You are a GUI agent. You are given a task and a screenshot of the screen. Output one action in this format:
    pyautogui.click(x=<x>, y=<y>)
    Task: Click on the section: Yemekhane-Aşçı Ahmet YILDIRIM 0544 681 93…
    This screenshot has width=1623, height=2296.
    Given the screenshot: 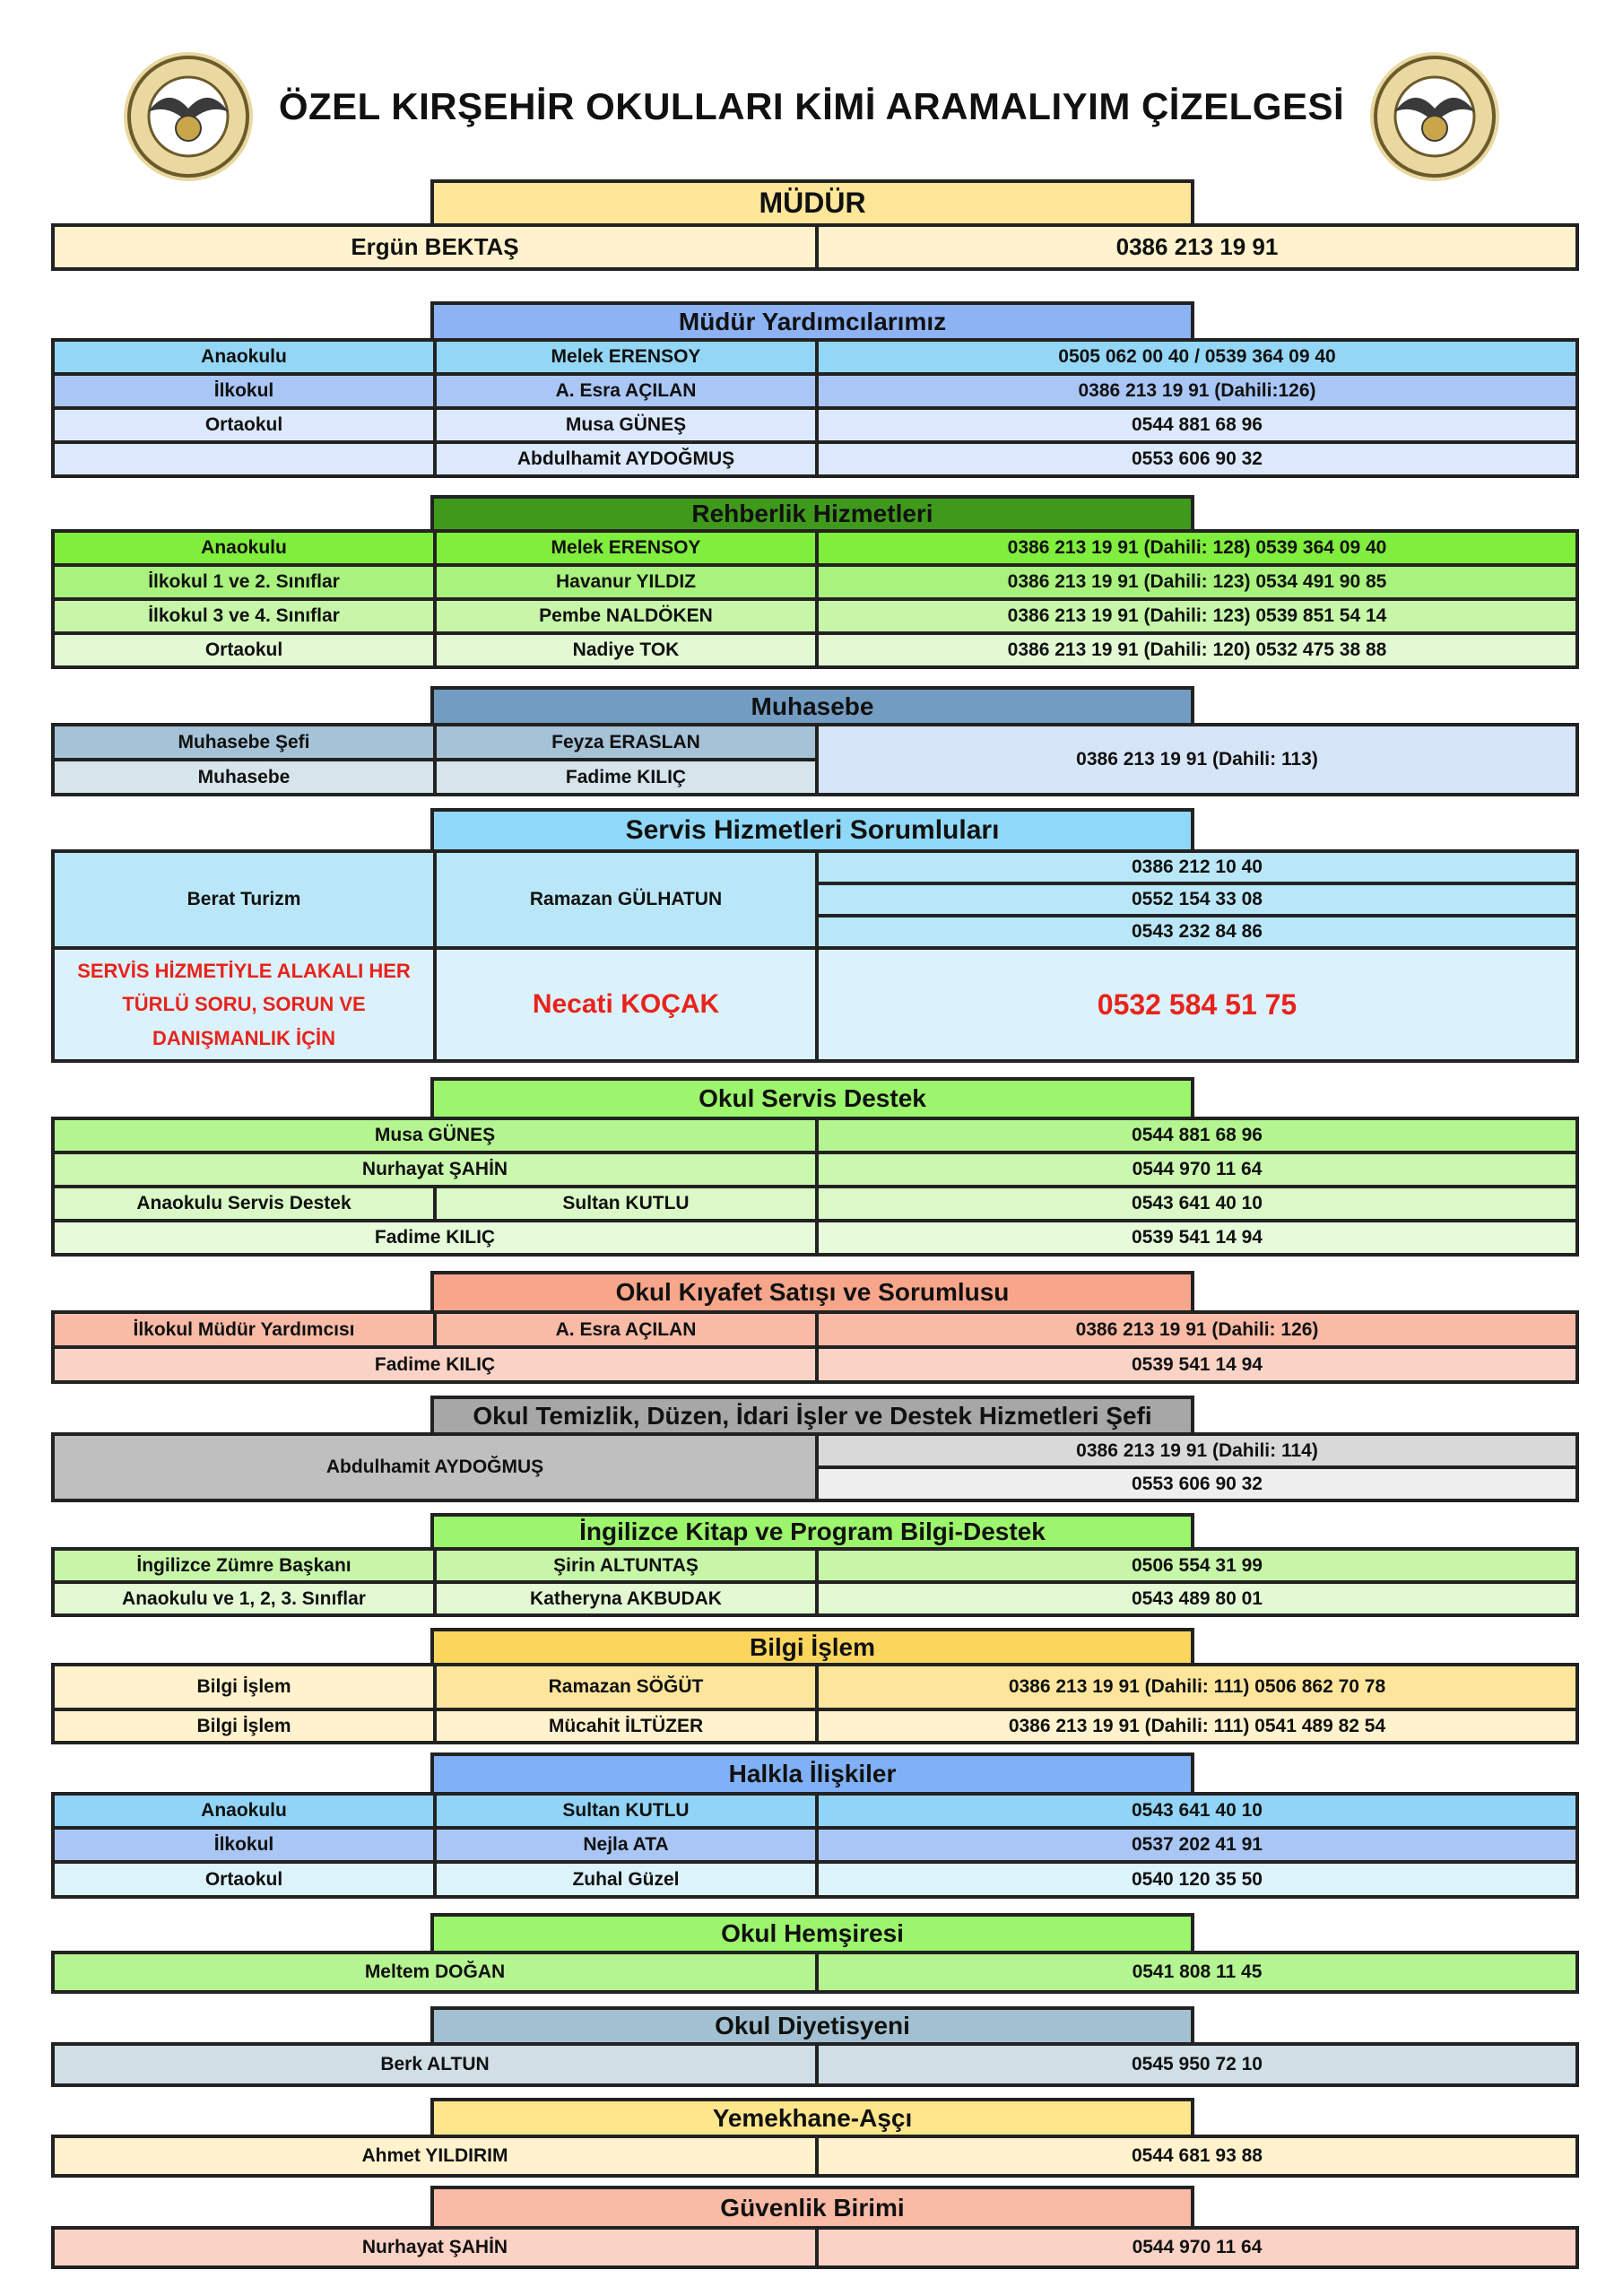 What is the action you would take?
    pyautogui.click(x=815, y=2138)
    